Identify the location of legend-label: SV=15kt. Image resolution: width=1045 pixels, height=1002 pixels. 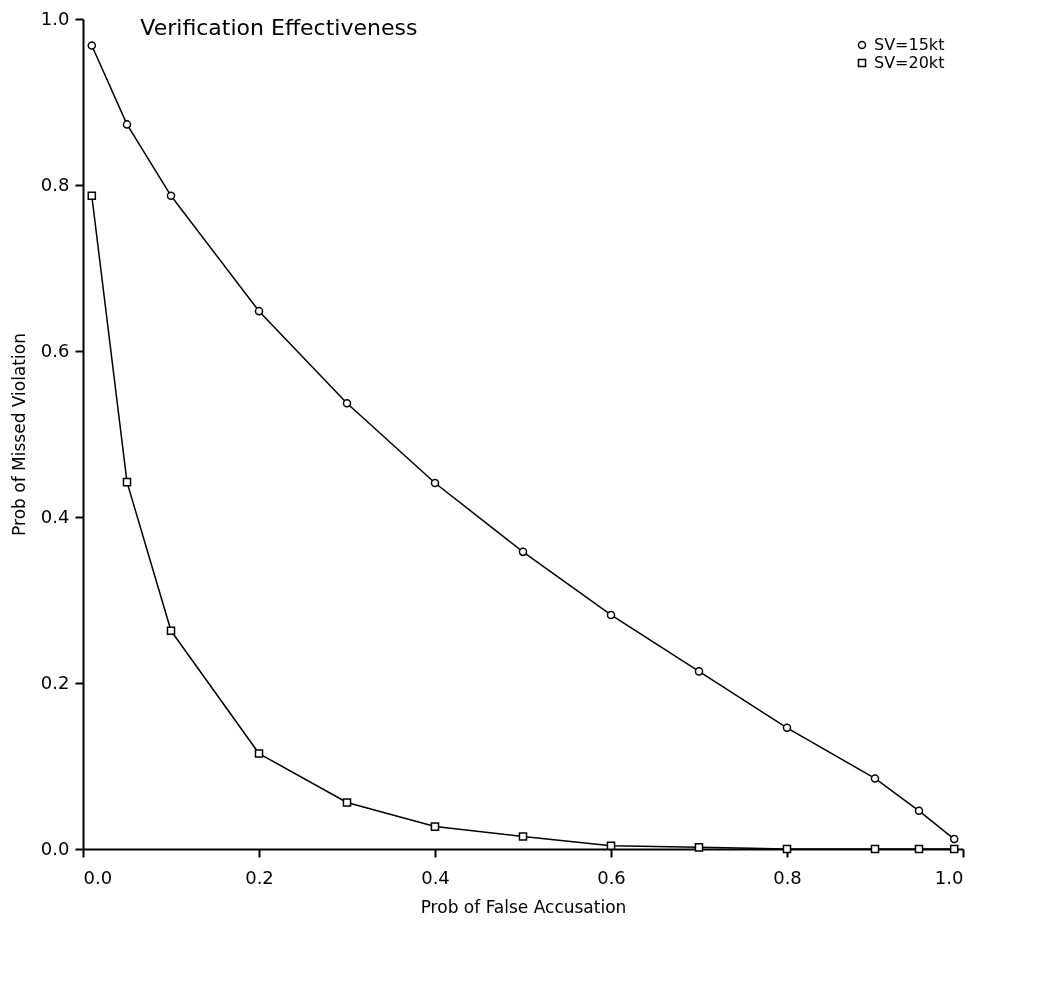
(909, 44).